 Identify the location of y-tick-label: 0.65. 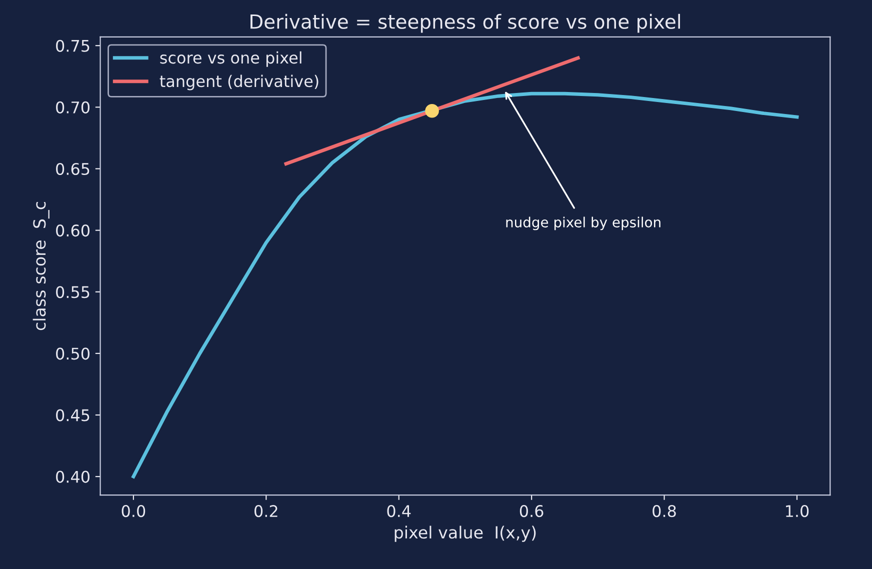
(73, 169).